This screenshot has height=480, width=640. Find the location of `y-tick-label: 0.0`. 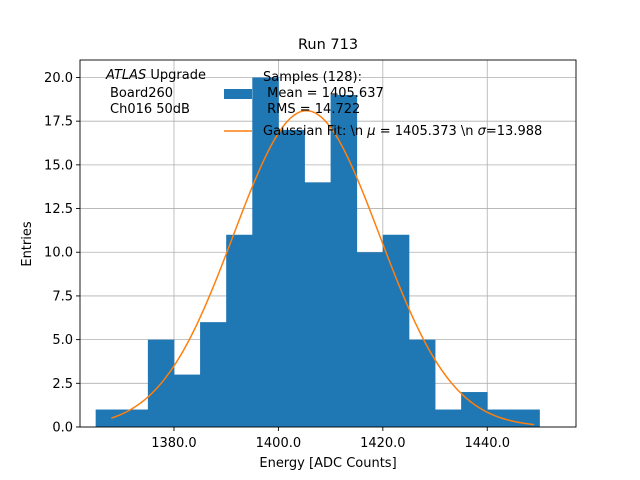

y-tick-label: 0.0 is located at coordinates (62, 428).